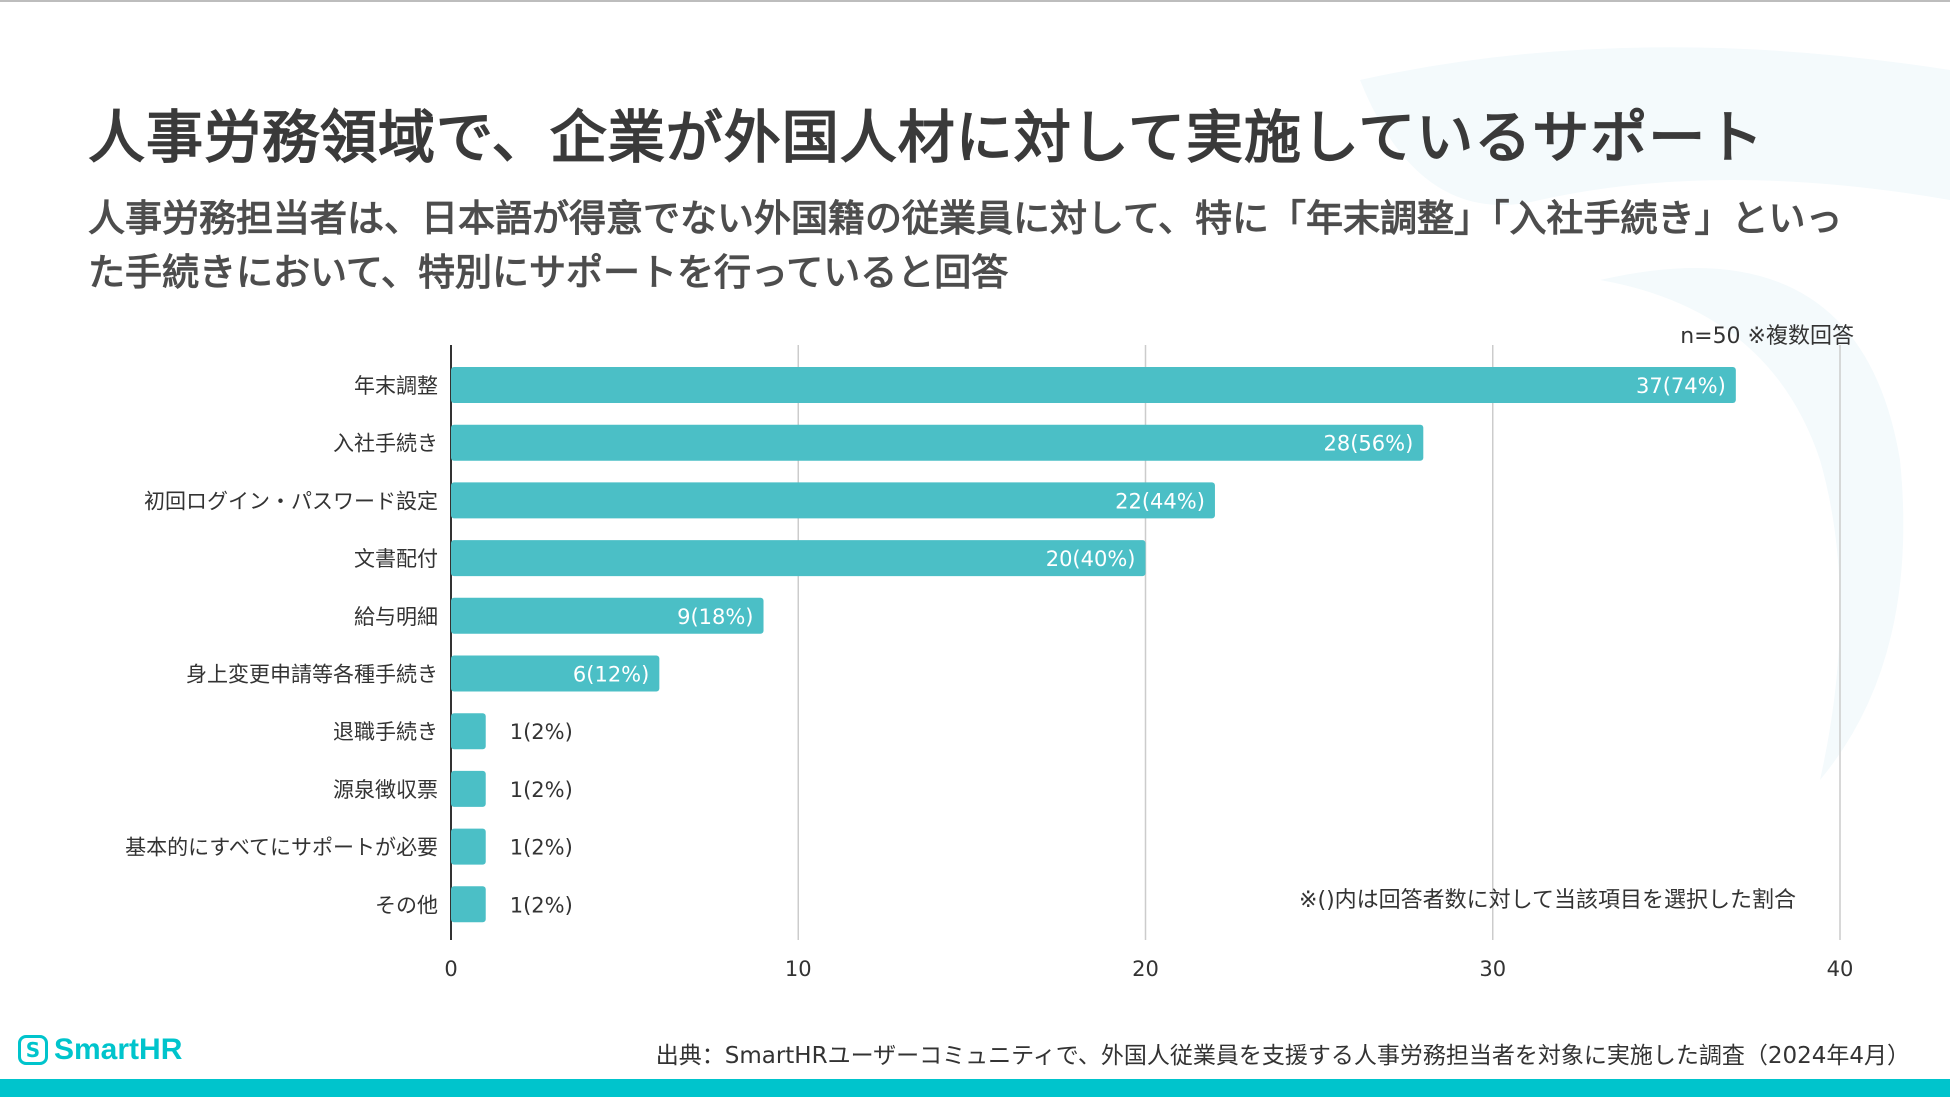  What do you see at coordinates (1840, 969) in the screenshot?
I see `x-tick-label: 40` at bounding box center [1840, 969].